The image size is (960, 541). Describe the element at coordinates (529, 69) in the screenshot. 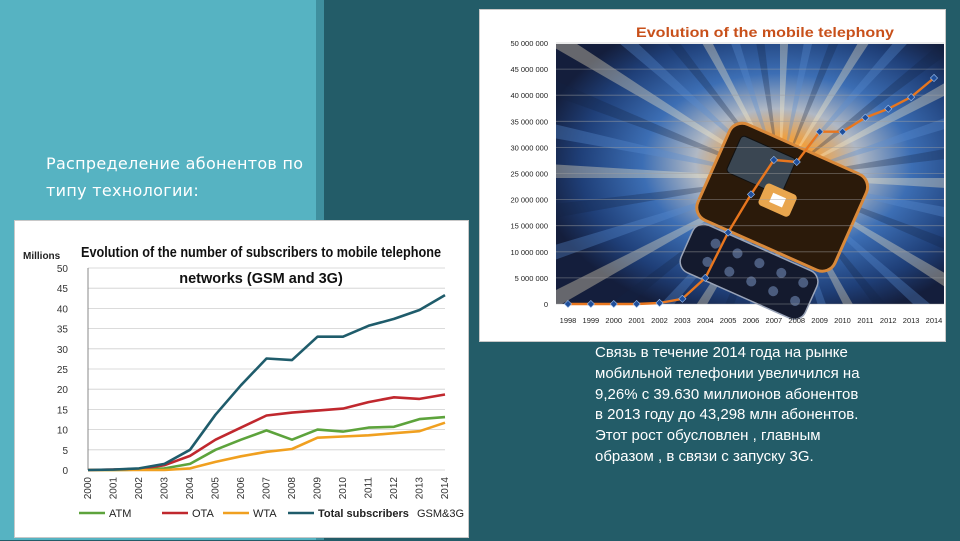

I see `y-tick-label: 45 000 000` at that location.